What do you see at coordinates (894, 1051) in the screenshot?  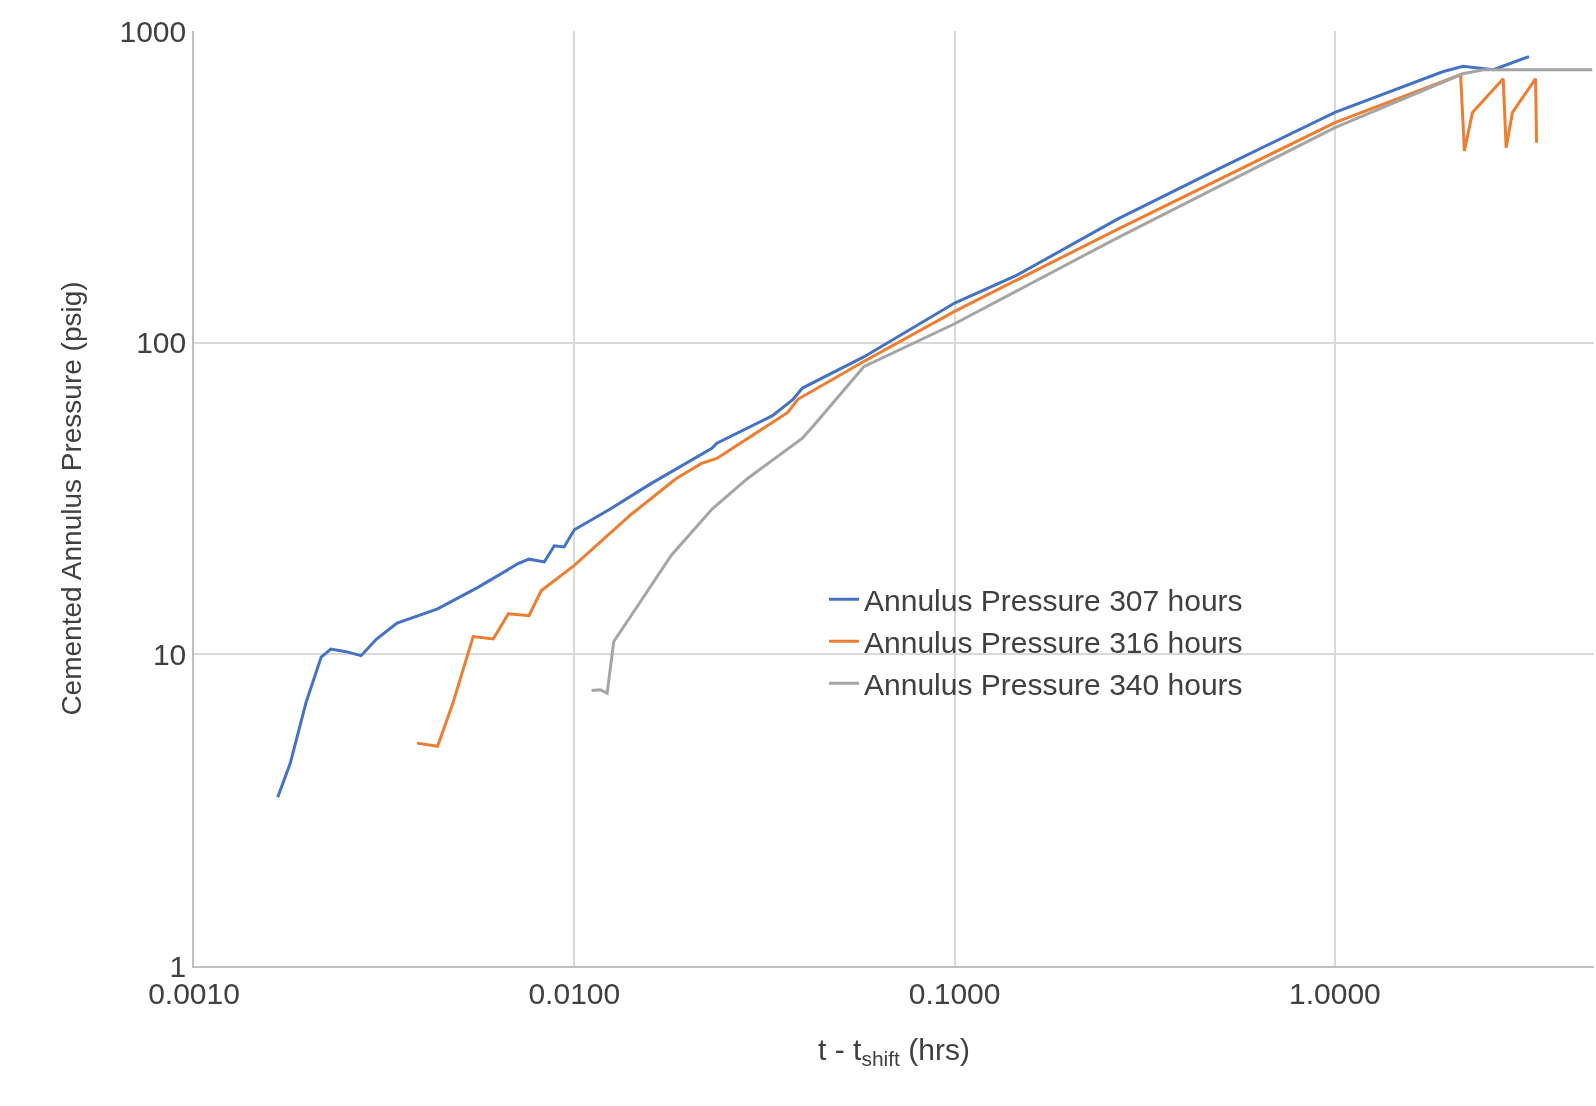 I see `x-axis-title: t - t$_{shift}$ (hrs)` at bounding box center [894, 1051].